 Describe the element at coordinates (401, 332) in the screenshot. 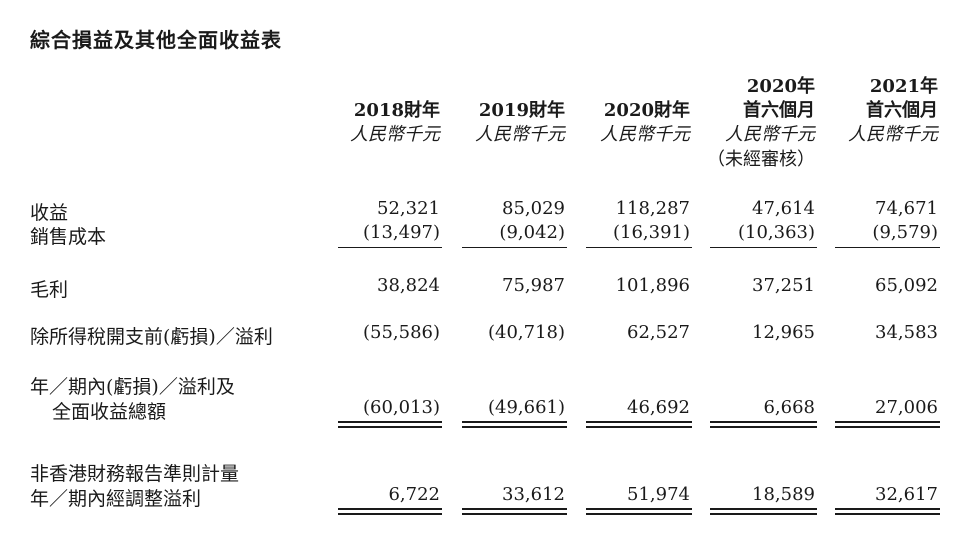

I see `table-cell: (55,586)` at that location.